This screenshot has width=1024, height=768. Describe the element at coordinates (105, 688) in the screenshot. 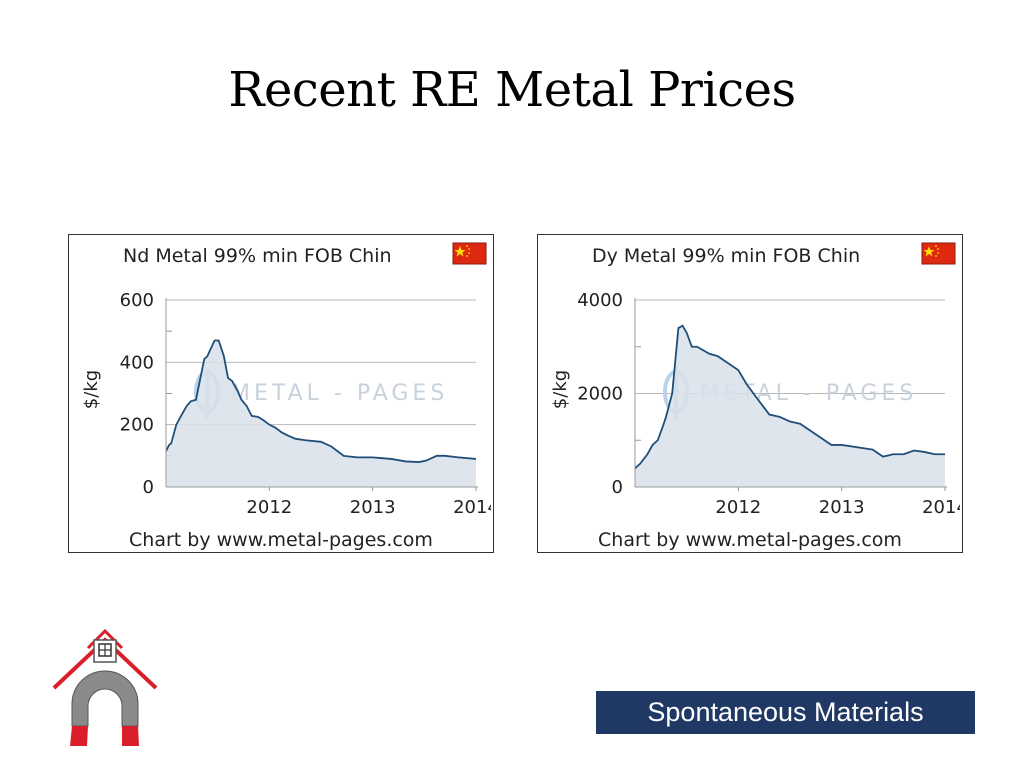

I see `magnet-schoolhouse-logo` at that location.